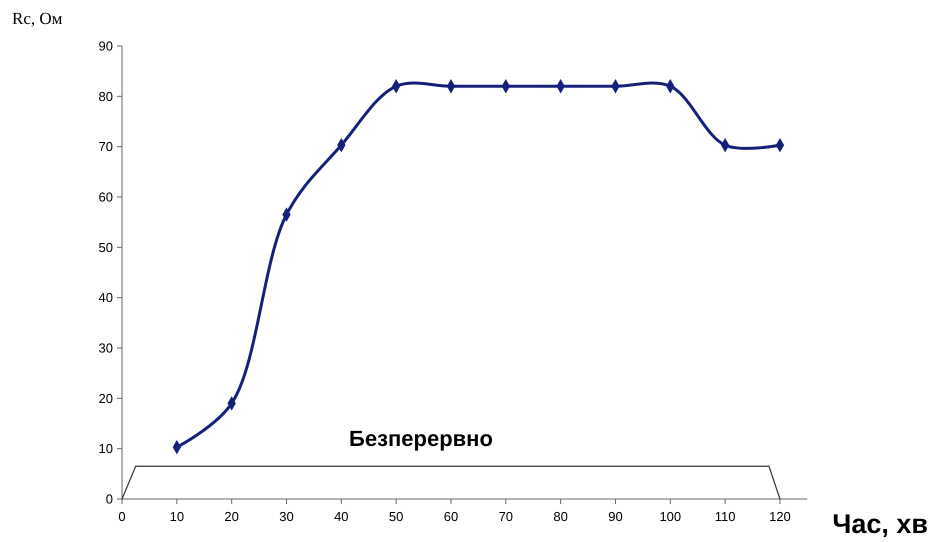 Image resolution: width=934 pixels, height=542 pixels. Describe the element at coordinates (670, 516) in the screenshot. I see `x-tick-label: 100` at that location.